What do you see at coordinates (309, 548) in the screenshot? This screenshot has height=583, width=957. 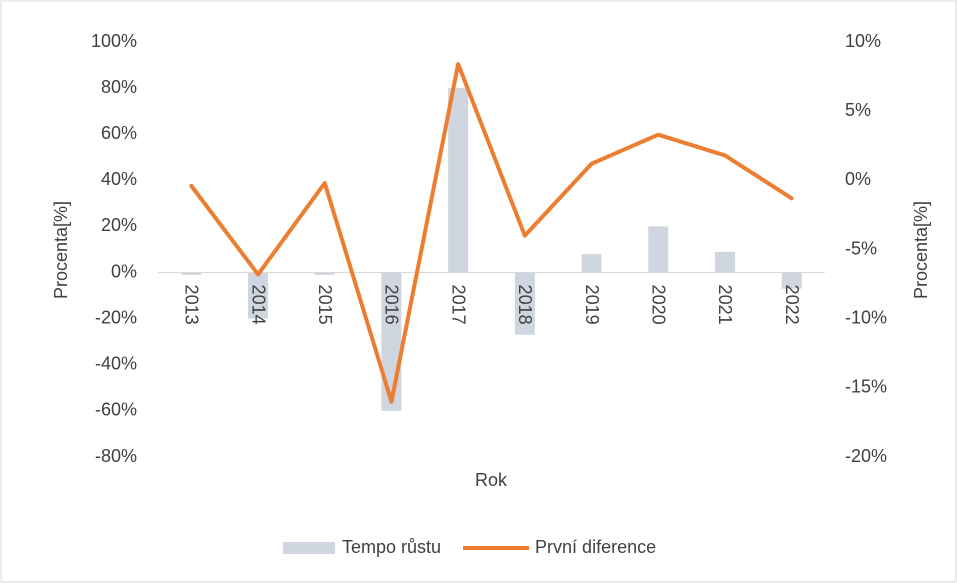 I see `legend-swatch` at bounding box center [309, 548].